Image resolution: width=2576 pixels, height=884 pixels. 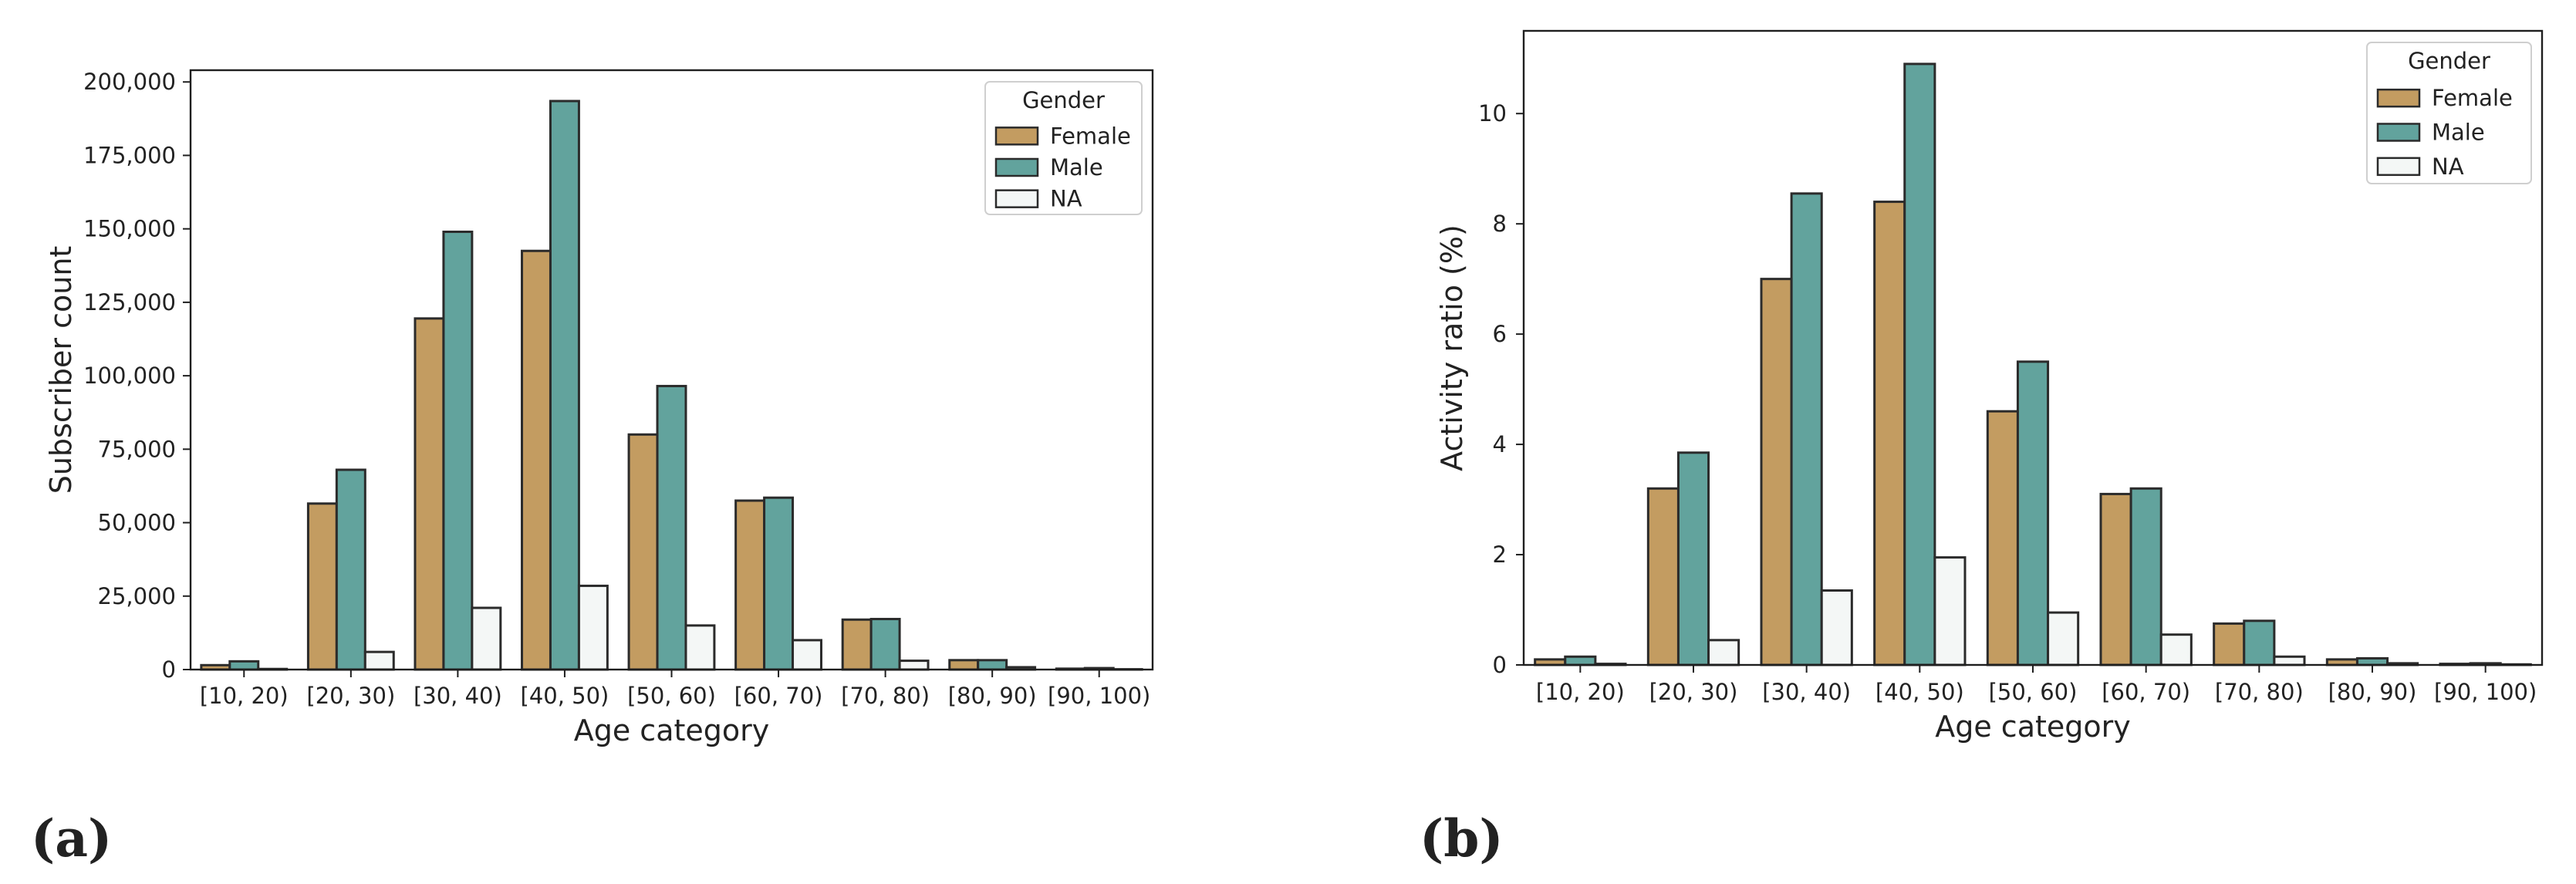 What do you see at coordinates (1063, 100) in the screenshot?
I see `legend-title: Gender` at bounding box center [1063, 100].